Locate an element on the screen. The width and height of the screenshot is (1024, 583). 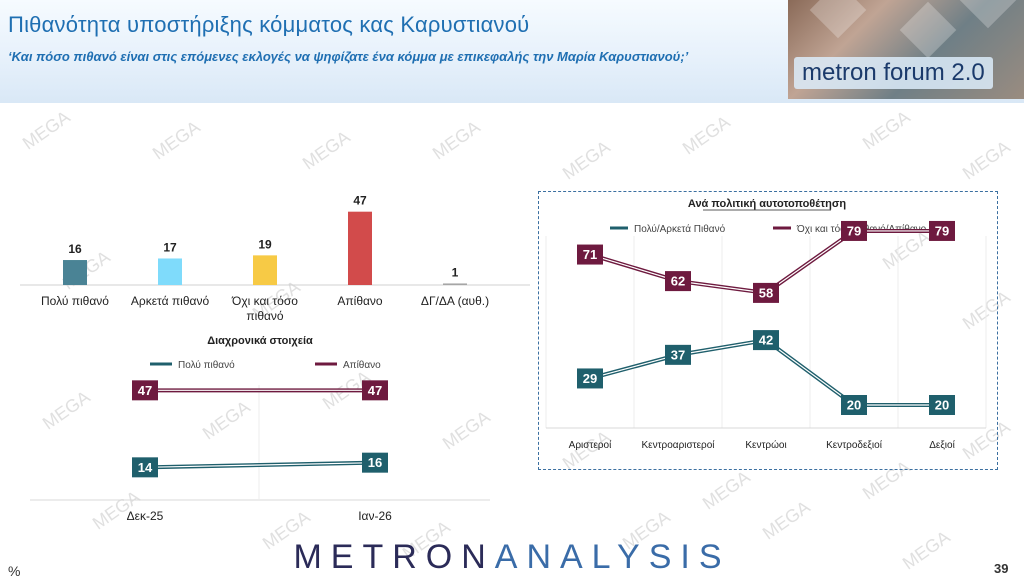
data-point-label: 71 is located at coordinates (590, 254).